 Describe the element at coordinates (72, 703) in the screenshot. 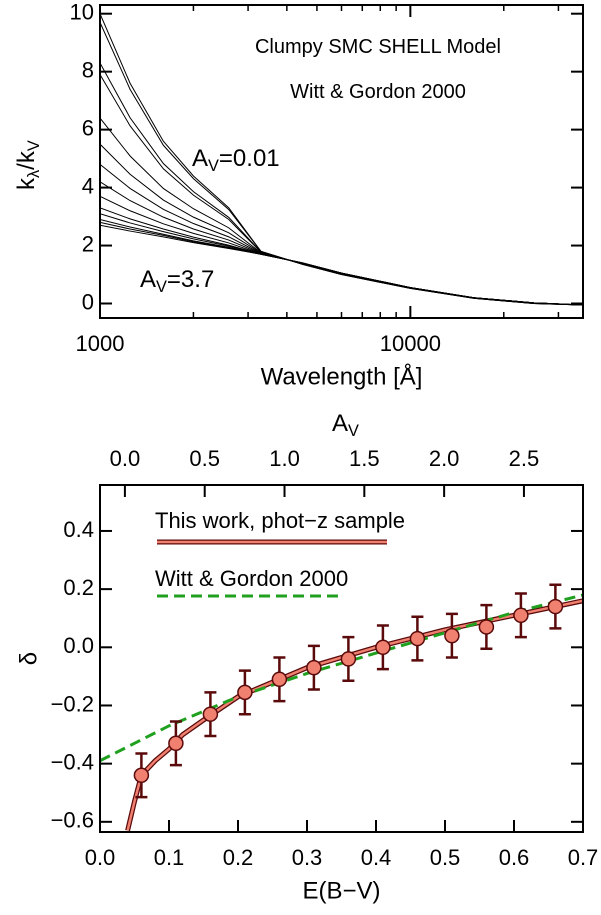

I see `y-tick-label: −0.2` at that location.